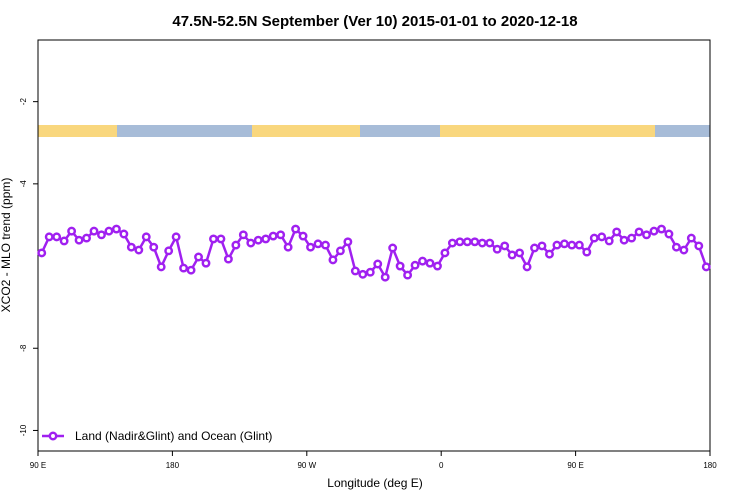  I want to click on legend-entry: Land (Nadir&Glint) and Ocean (Glint), so click(157, 436).